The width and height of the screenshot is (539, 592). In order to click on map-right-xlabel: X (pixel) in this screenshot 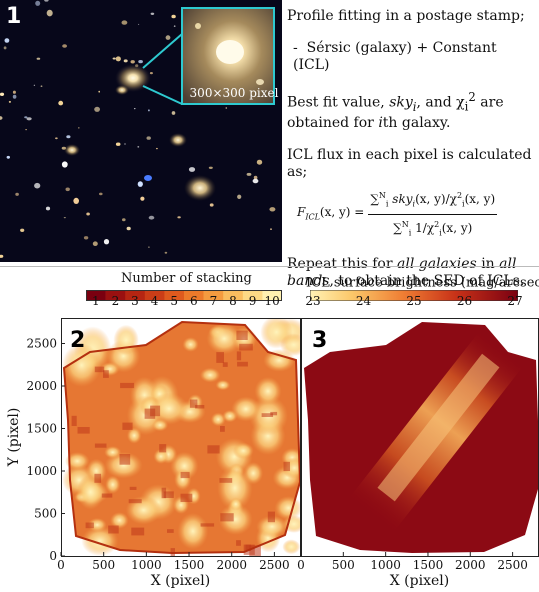, I will do `click(419, 581)`.